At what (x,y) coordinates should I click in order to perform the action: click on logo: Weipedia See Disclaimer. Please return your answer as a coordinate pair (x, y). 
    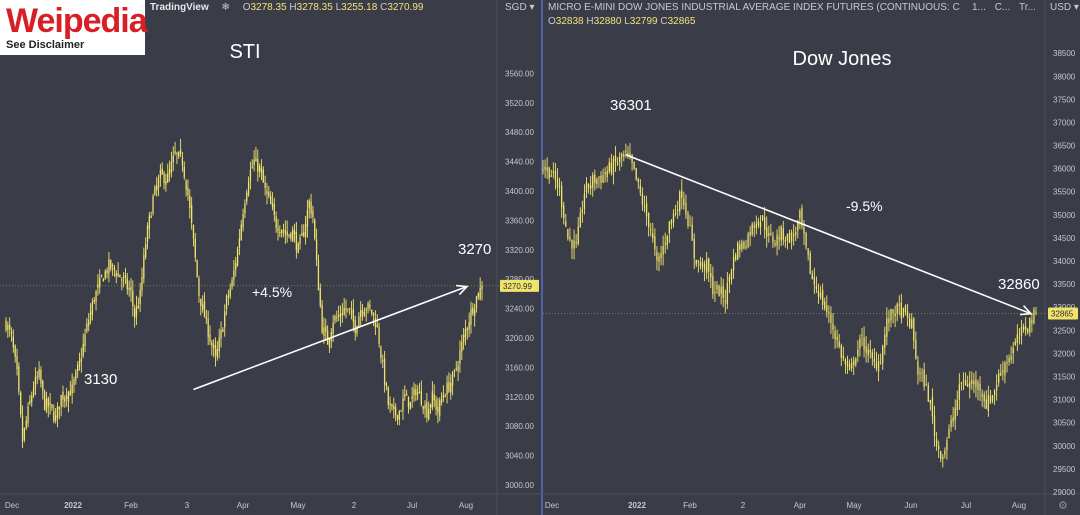
    Looking at the image, I should click on (74, 27).